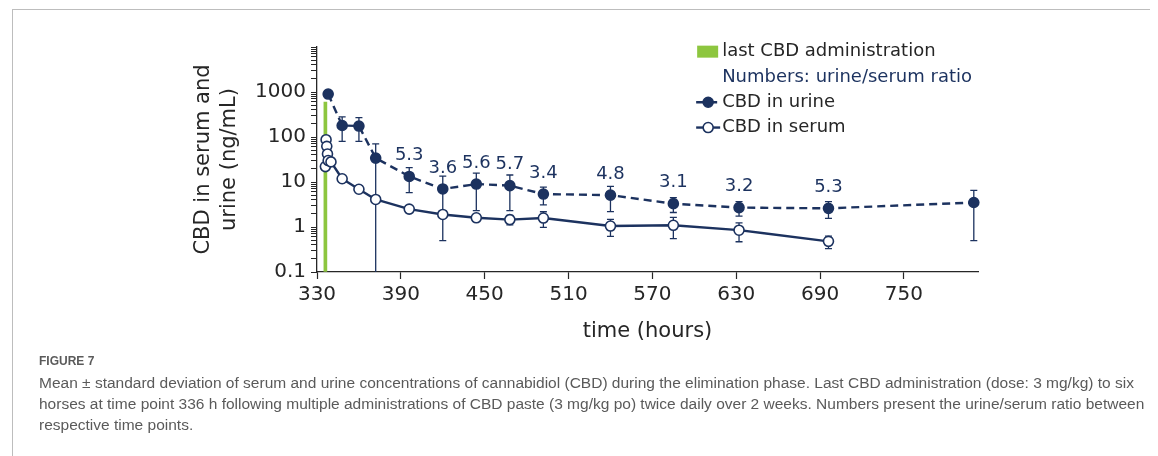 The image size is (1158, 456). Describe the element at coordinates (784, 126) in the screenshot. I see `legend-label: CBD in serum` at that location.